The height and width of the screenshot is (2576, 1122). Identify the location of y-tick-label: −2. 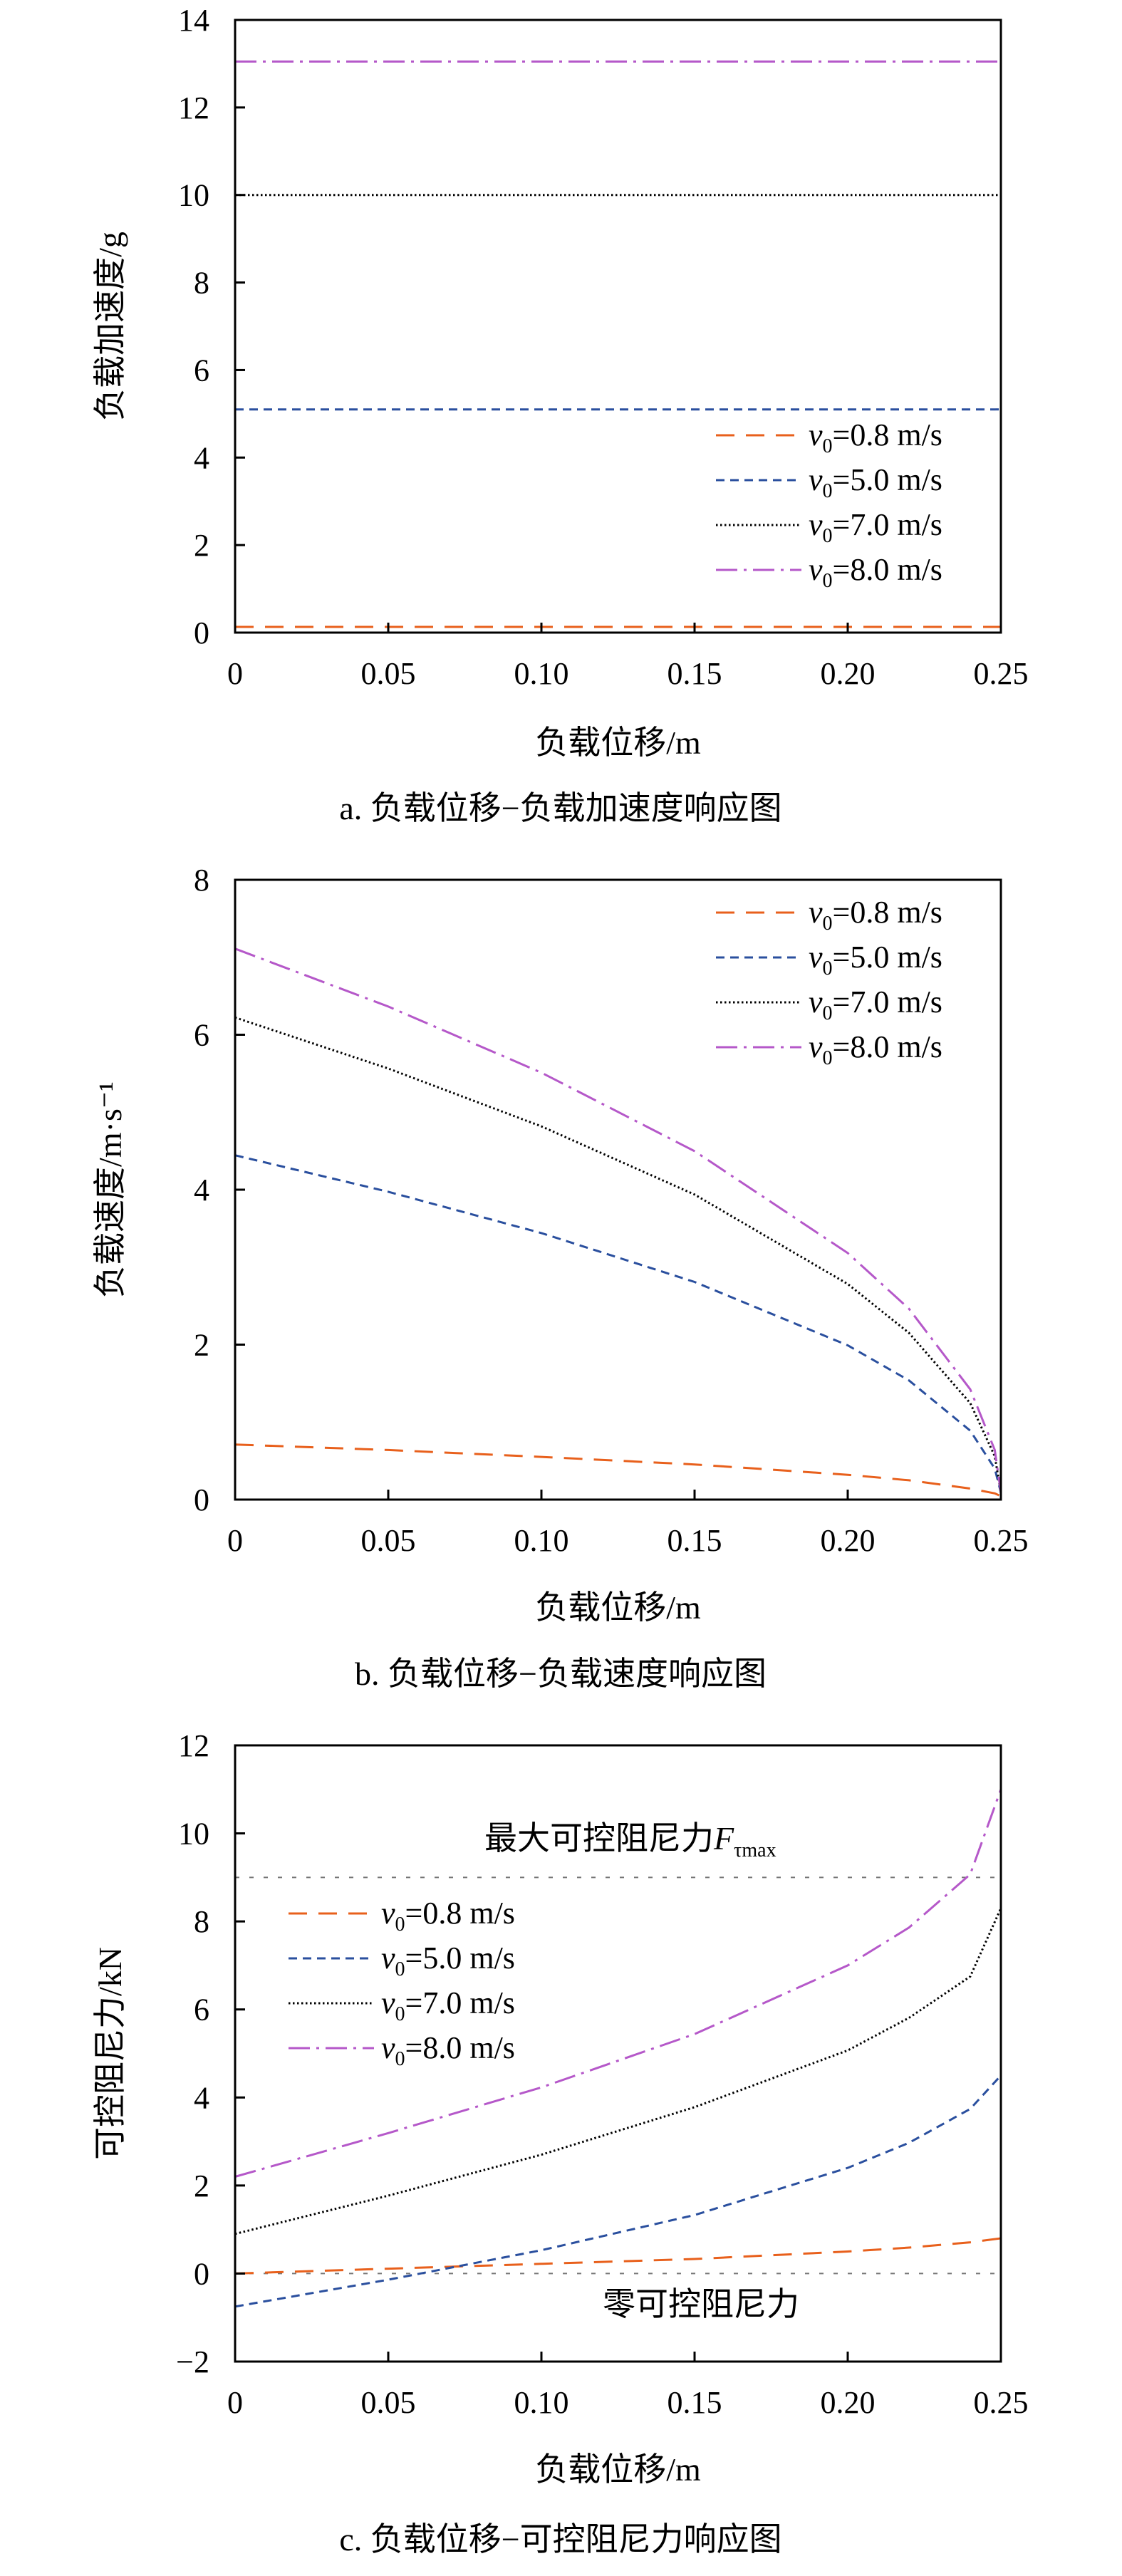
(192, 2361).